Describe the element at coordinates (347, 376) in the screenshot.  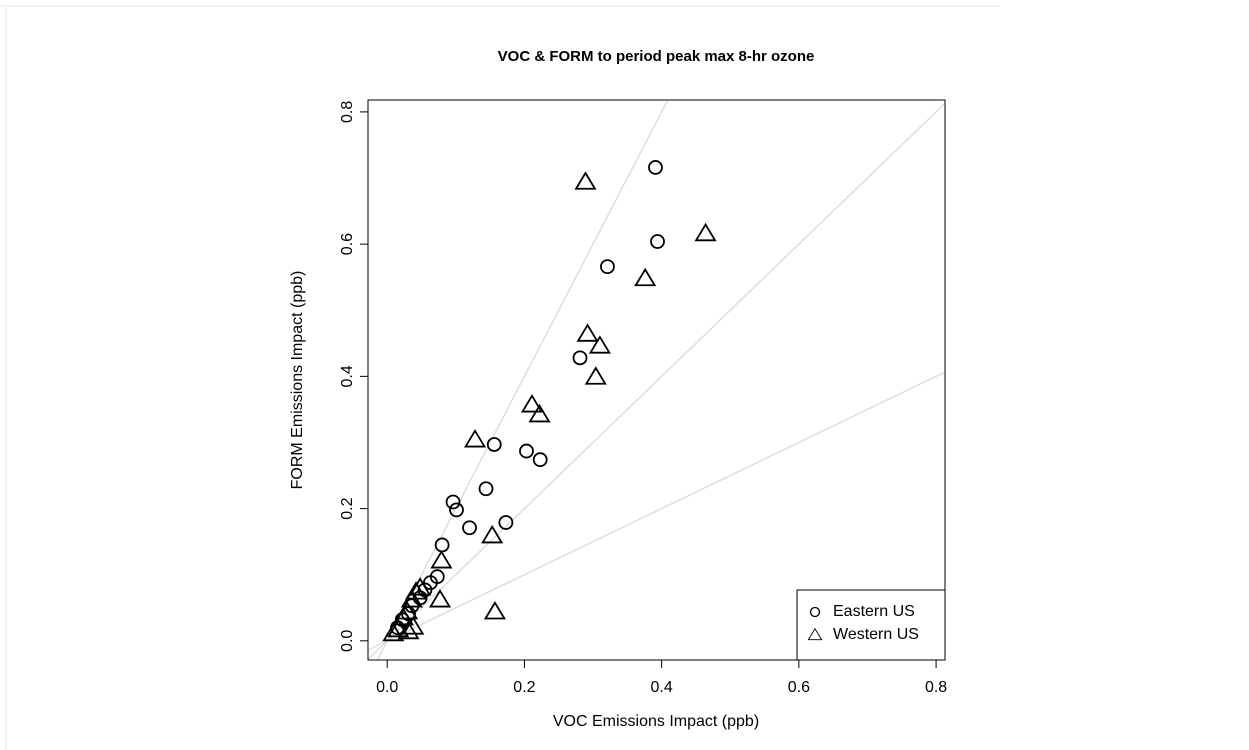
I see `y-tick-label: 0.4` at that location.